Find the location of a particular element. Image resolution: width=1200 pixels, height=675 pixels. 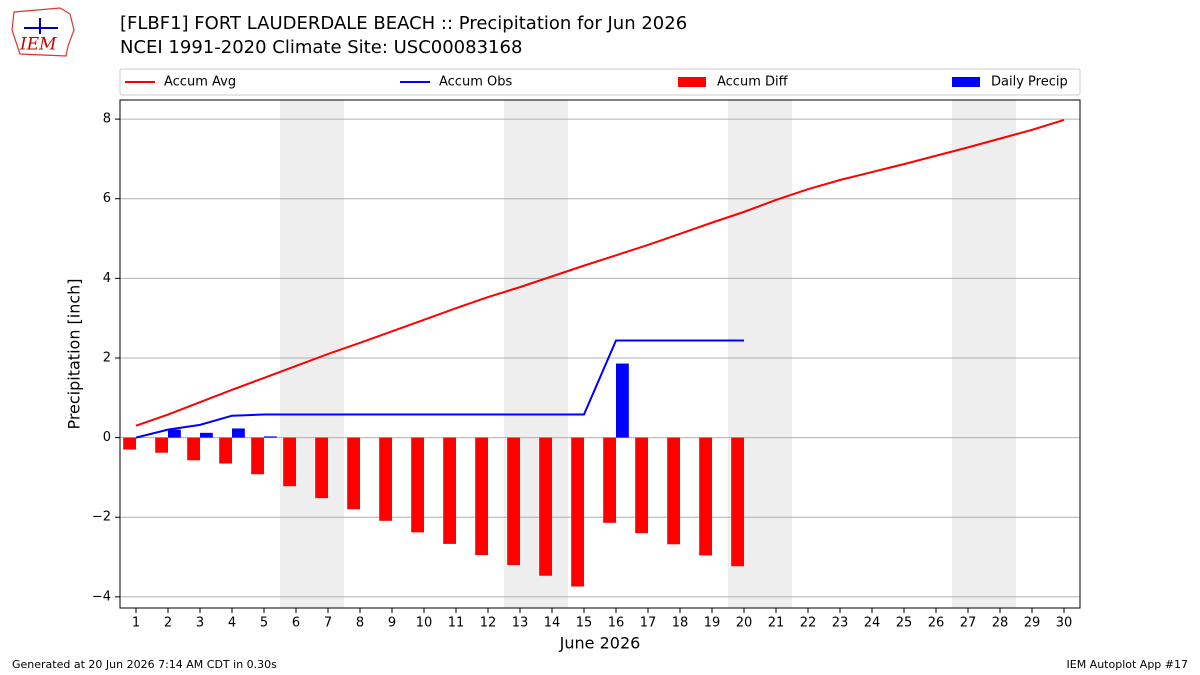

y-tick-label: 2 is located at coordinates (107, 357).